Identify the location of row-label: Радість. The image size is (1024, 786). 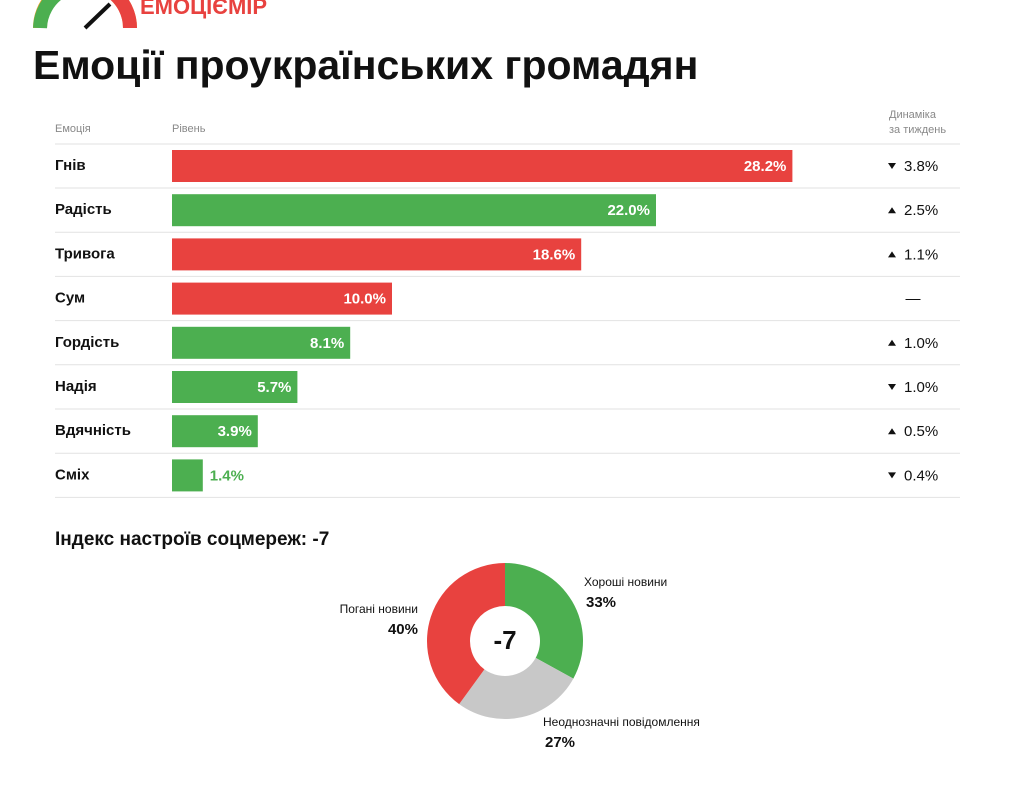
(83, 209).